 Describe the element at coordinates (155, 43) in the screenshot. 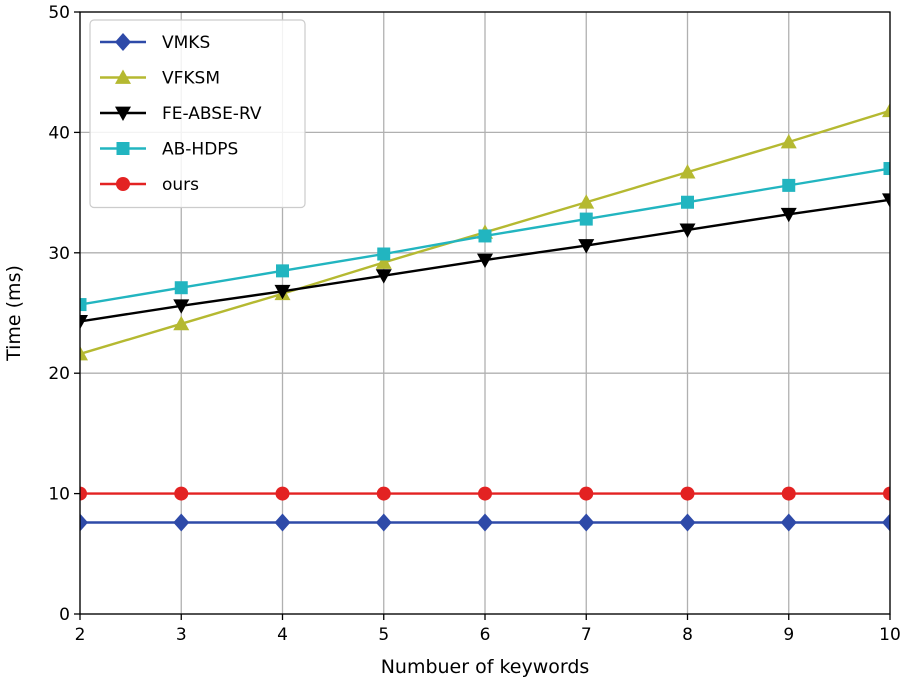

I see `legend-item-vmks: VMKS` at that location.